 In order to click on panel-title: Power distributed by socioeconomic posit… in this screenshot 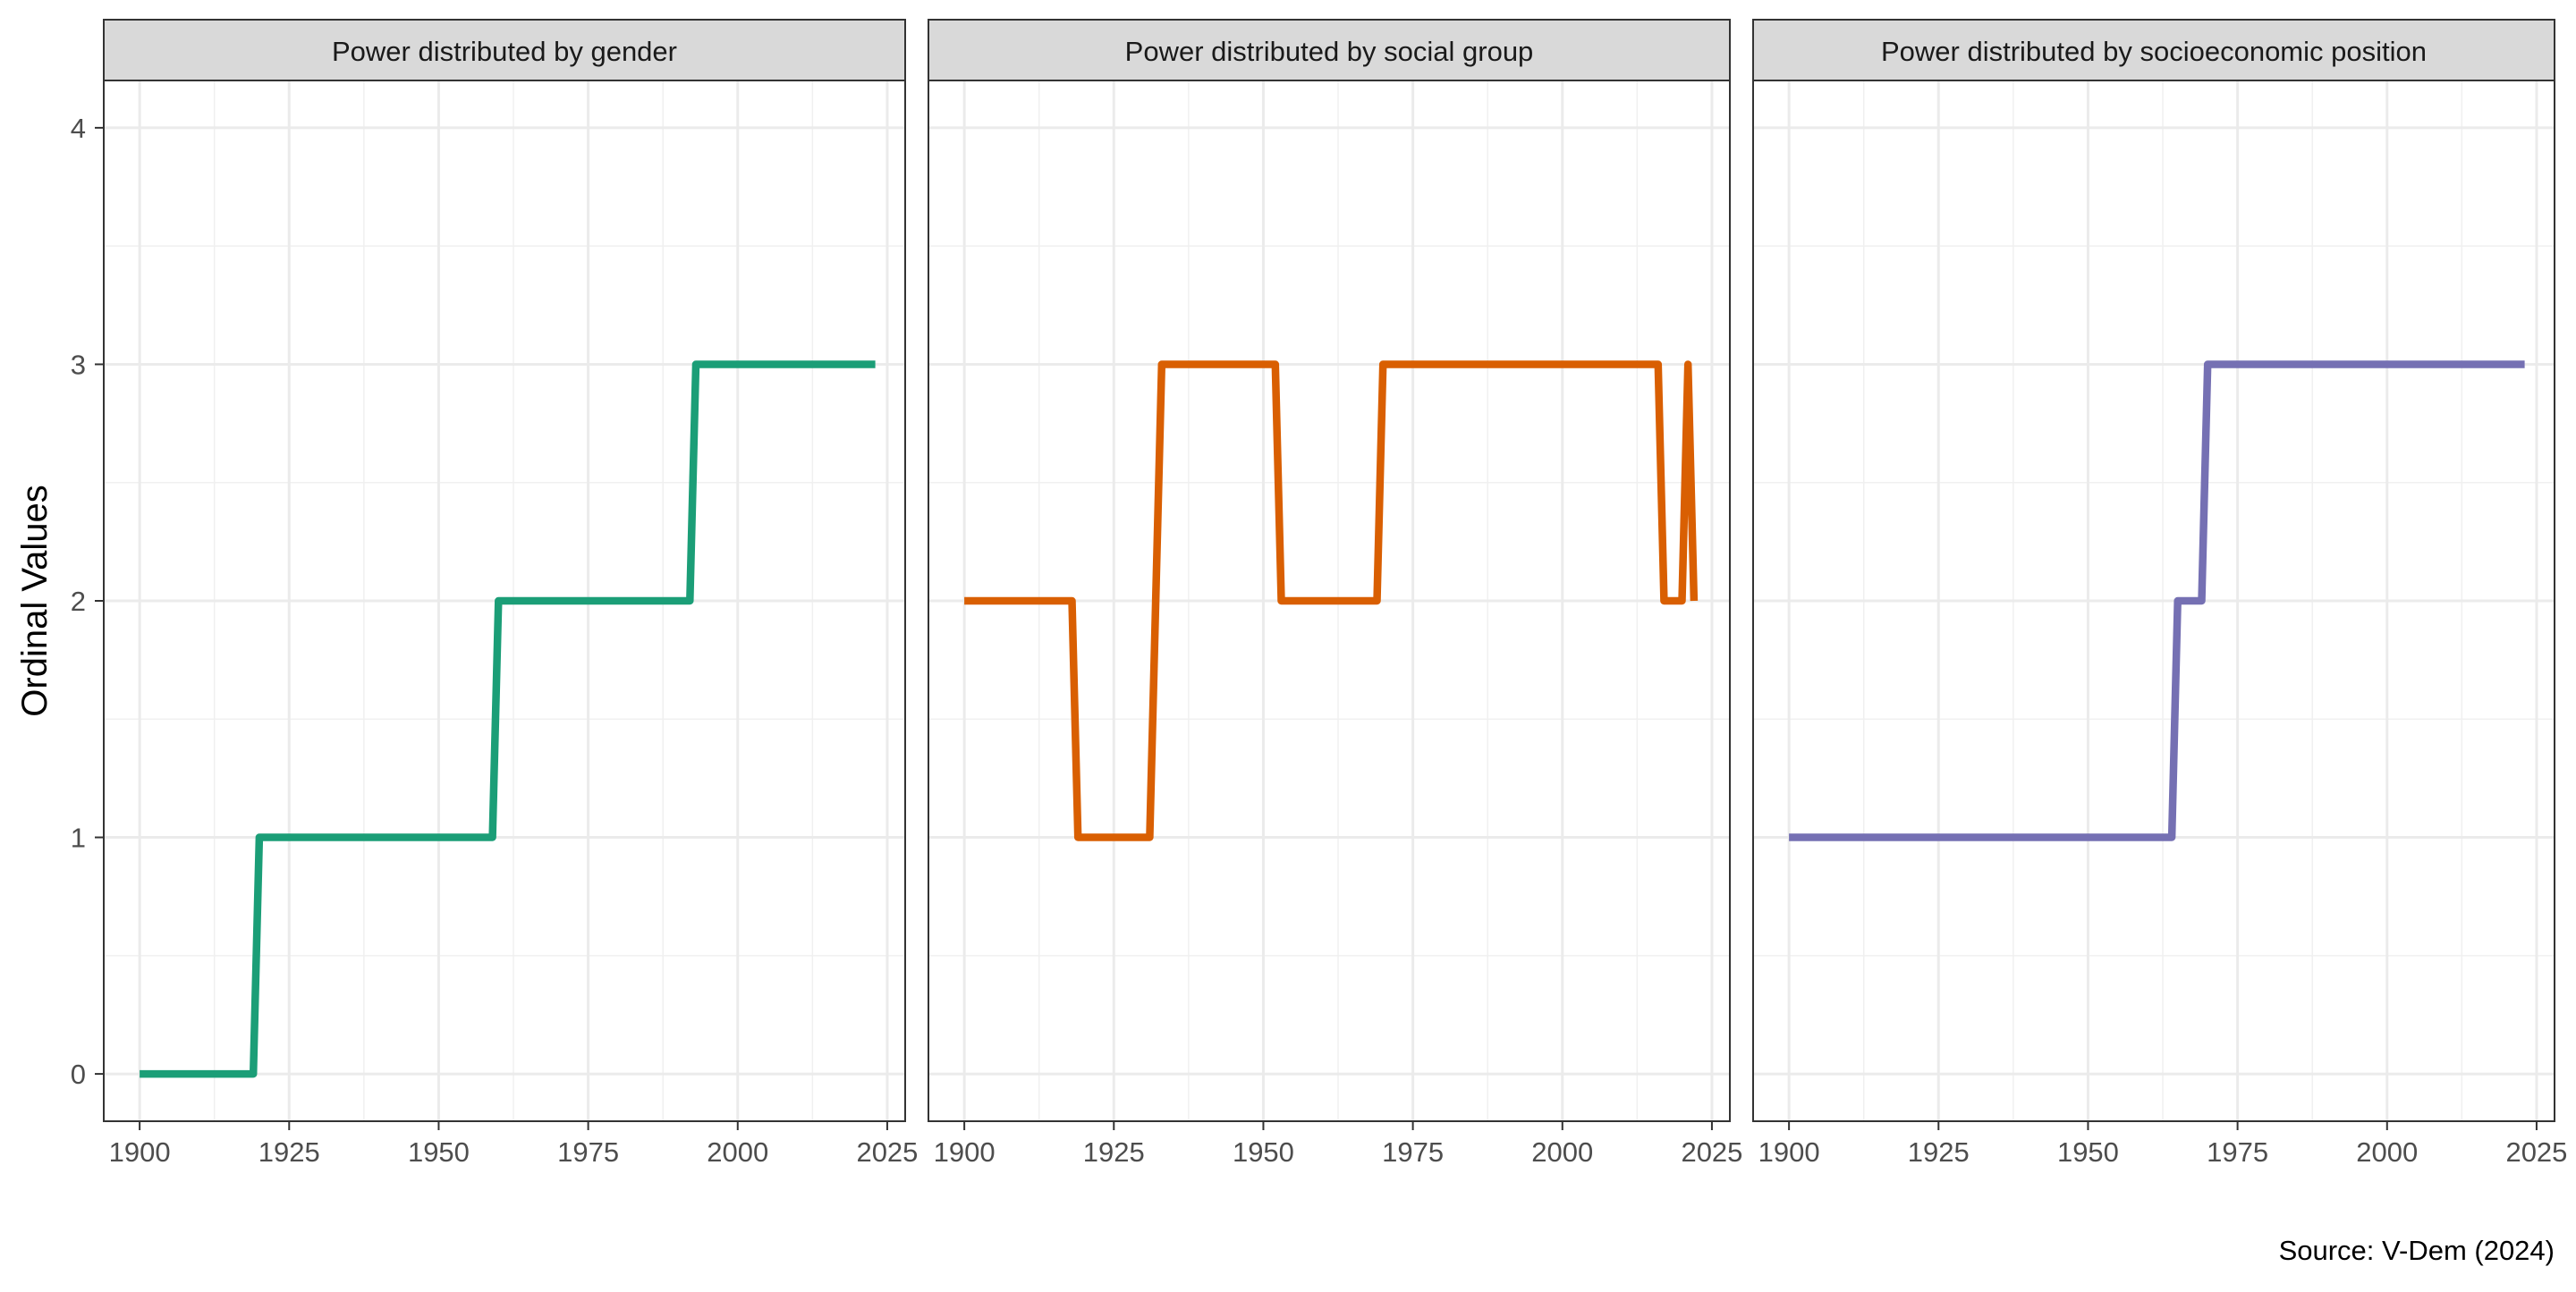, I will do `click(2154, 51)`.